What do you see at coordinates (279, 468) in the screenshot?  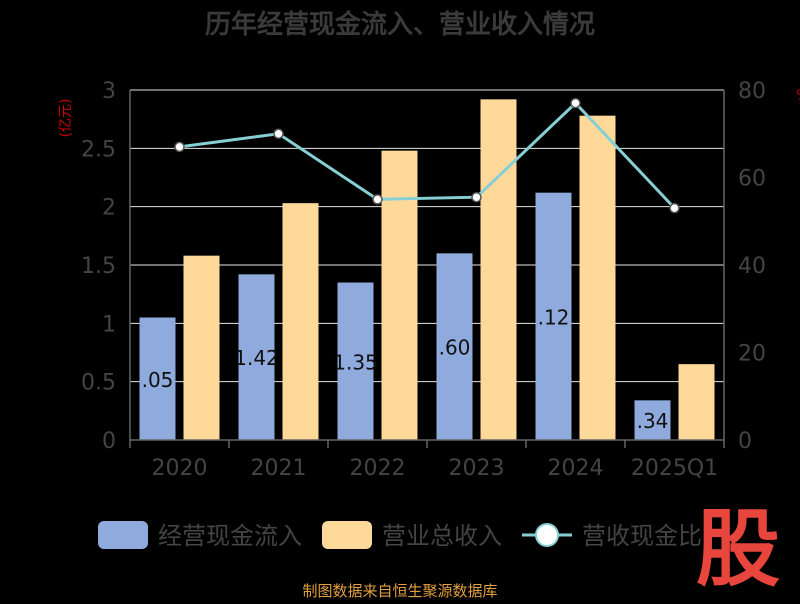 I see `x-tick-label: 2021` at bounding box center [279, 468].